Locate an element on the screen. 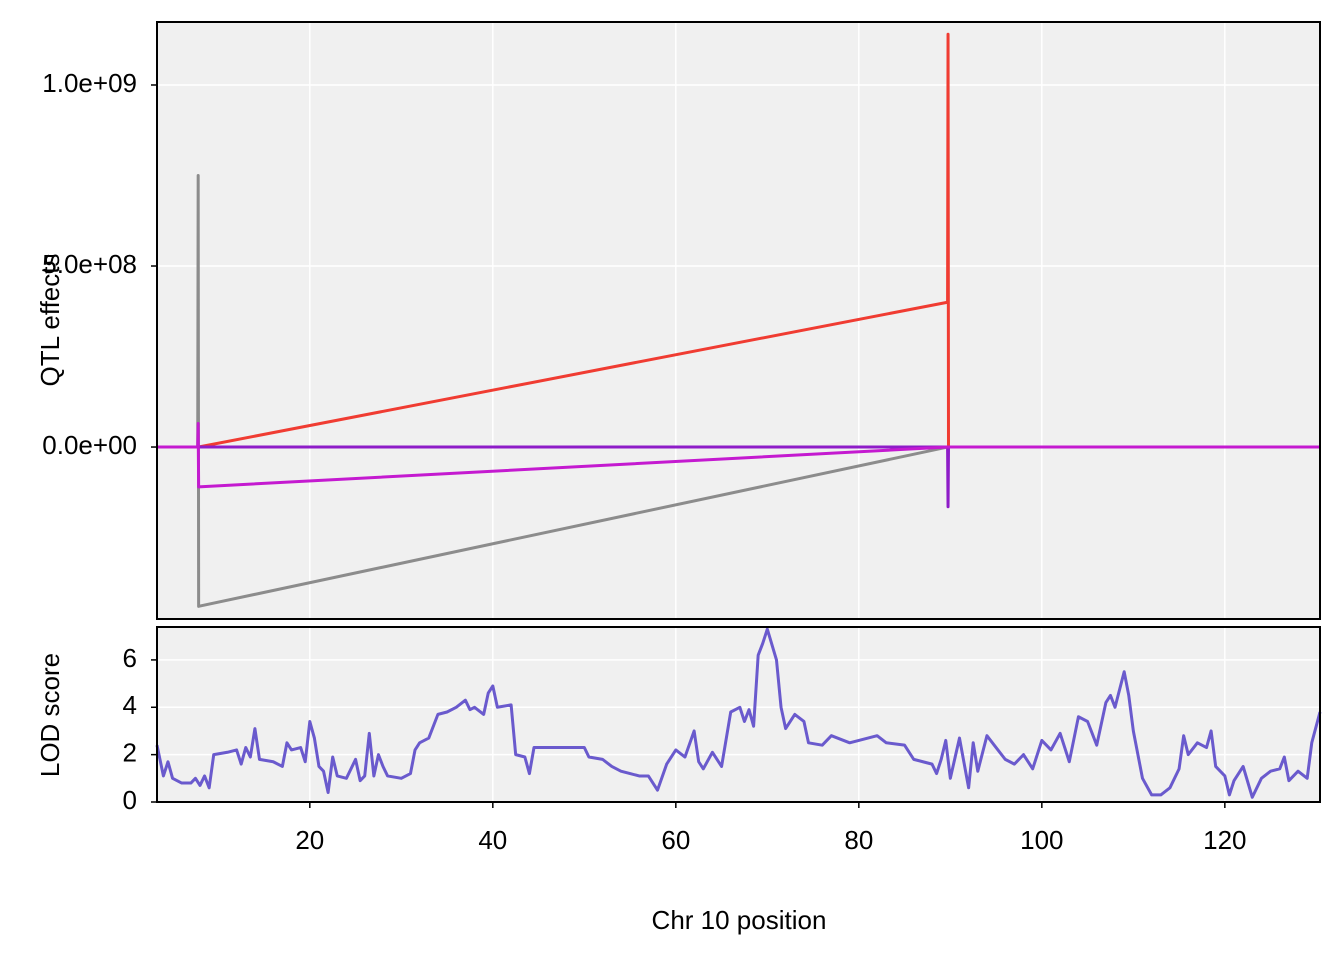 The width and height of the screenshot is (1344, 965). x-tick-label: 40 is located at coordinates (492, 840).